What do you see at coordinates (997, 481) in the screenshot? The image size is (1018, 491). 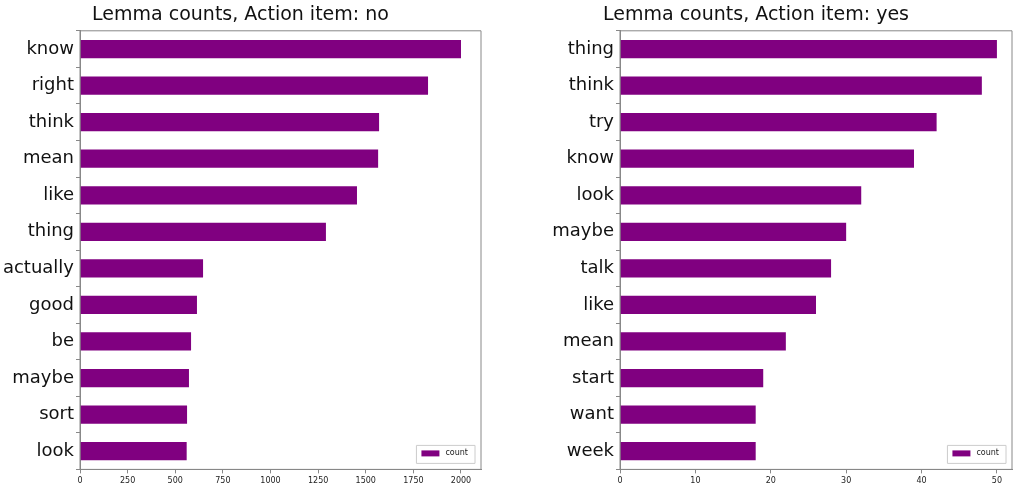 I see `x-tick-label: 50` at bounding box center [997, 481].